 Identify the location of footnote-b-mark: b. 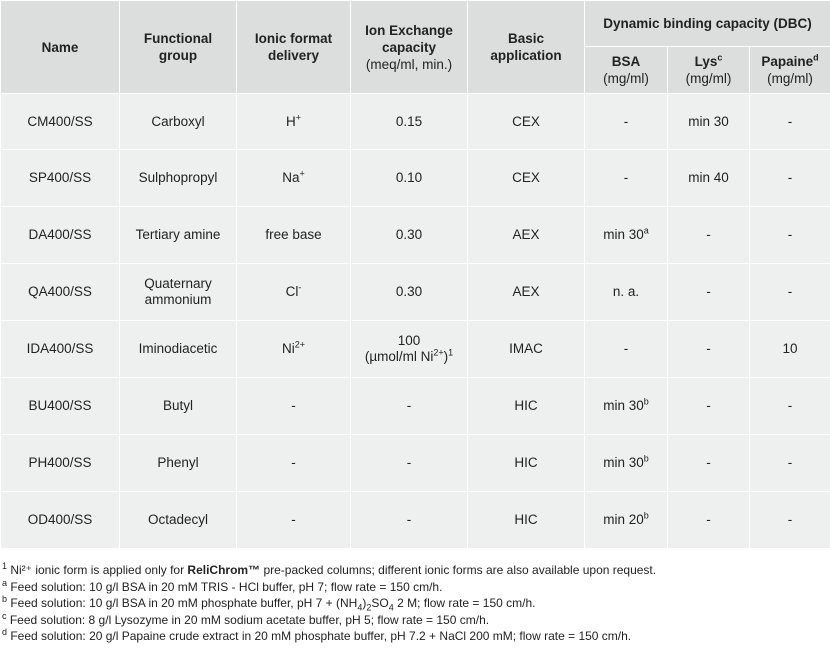
(5, 599).